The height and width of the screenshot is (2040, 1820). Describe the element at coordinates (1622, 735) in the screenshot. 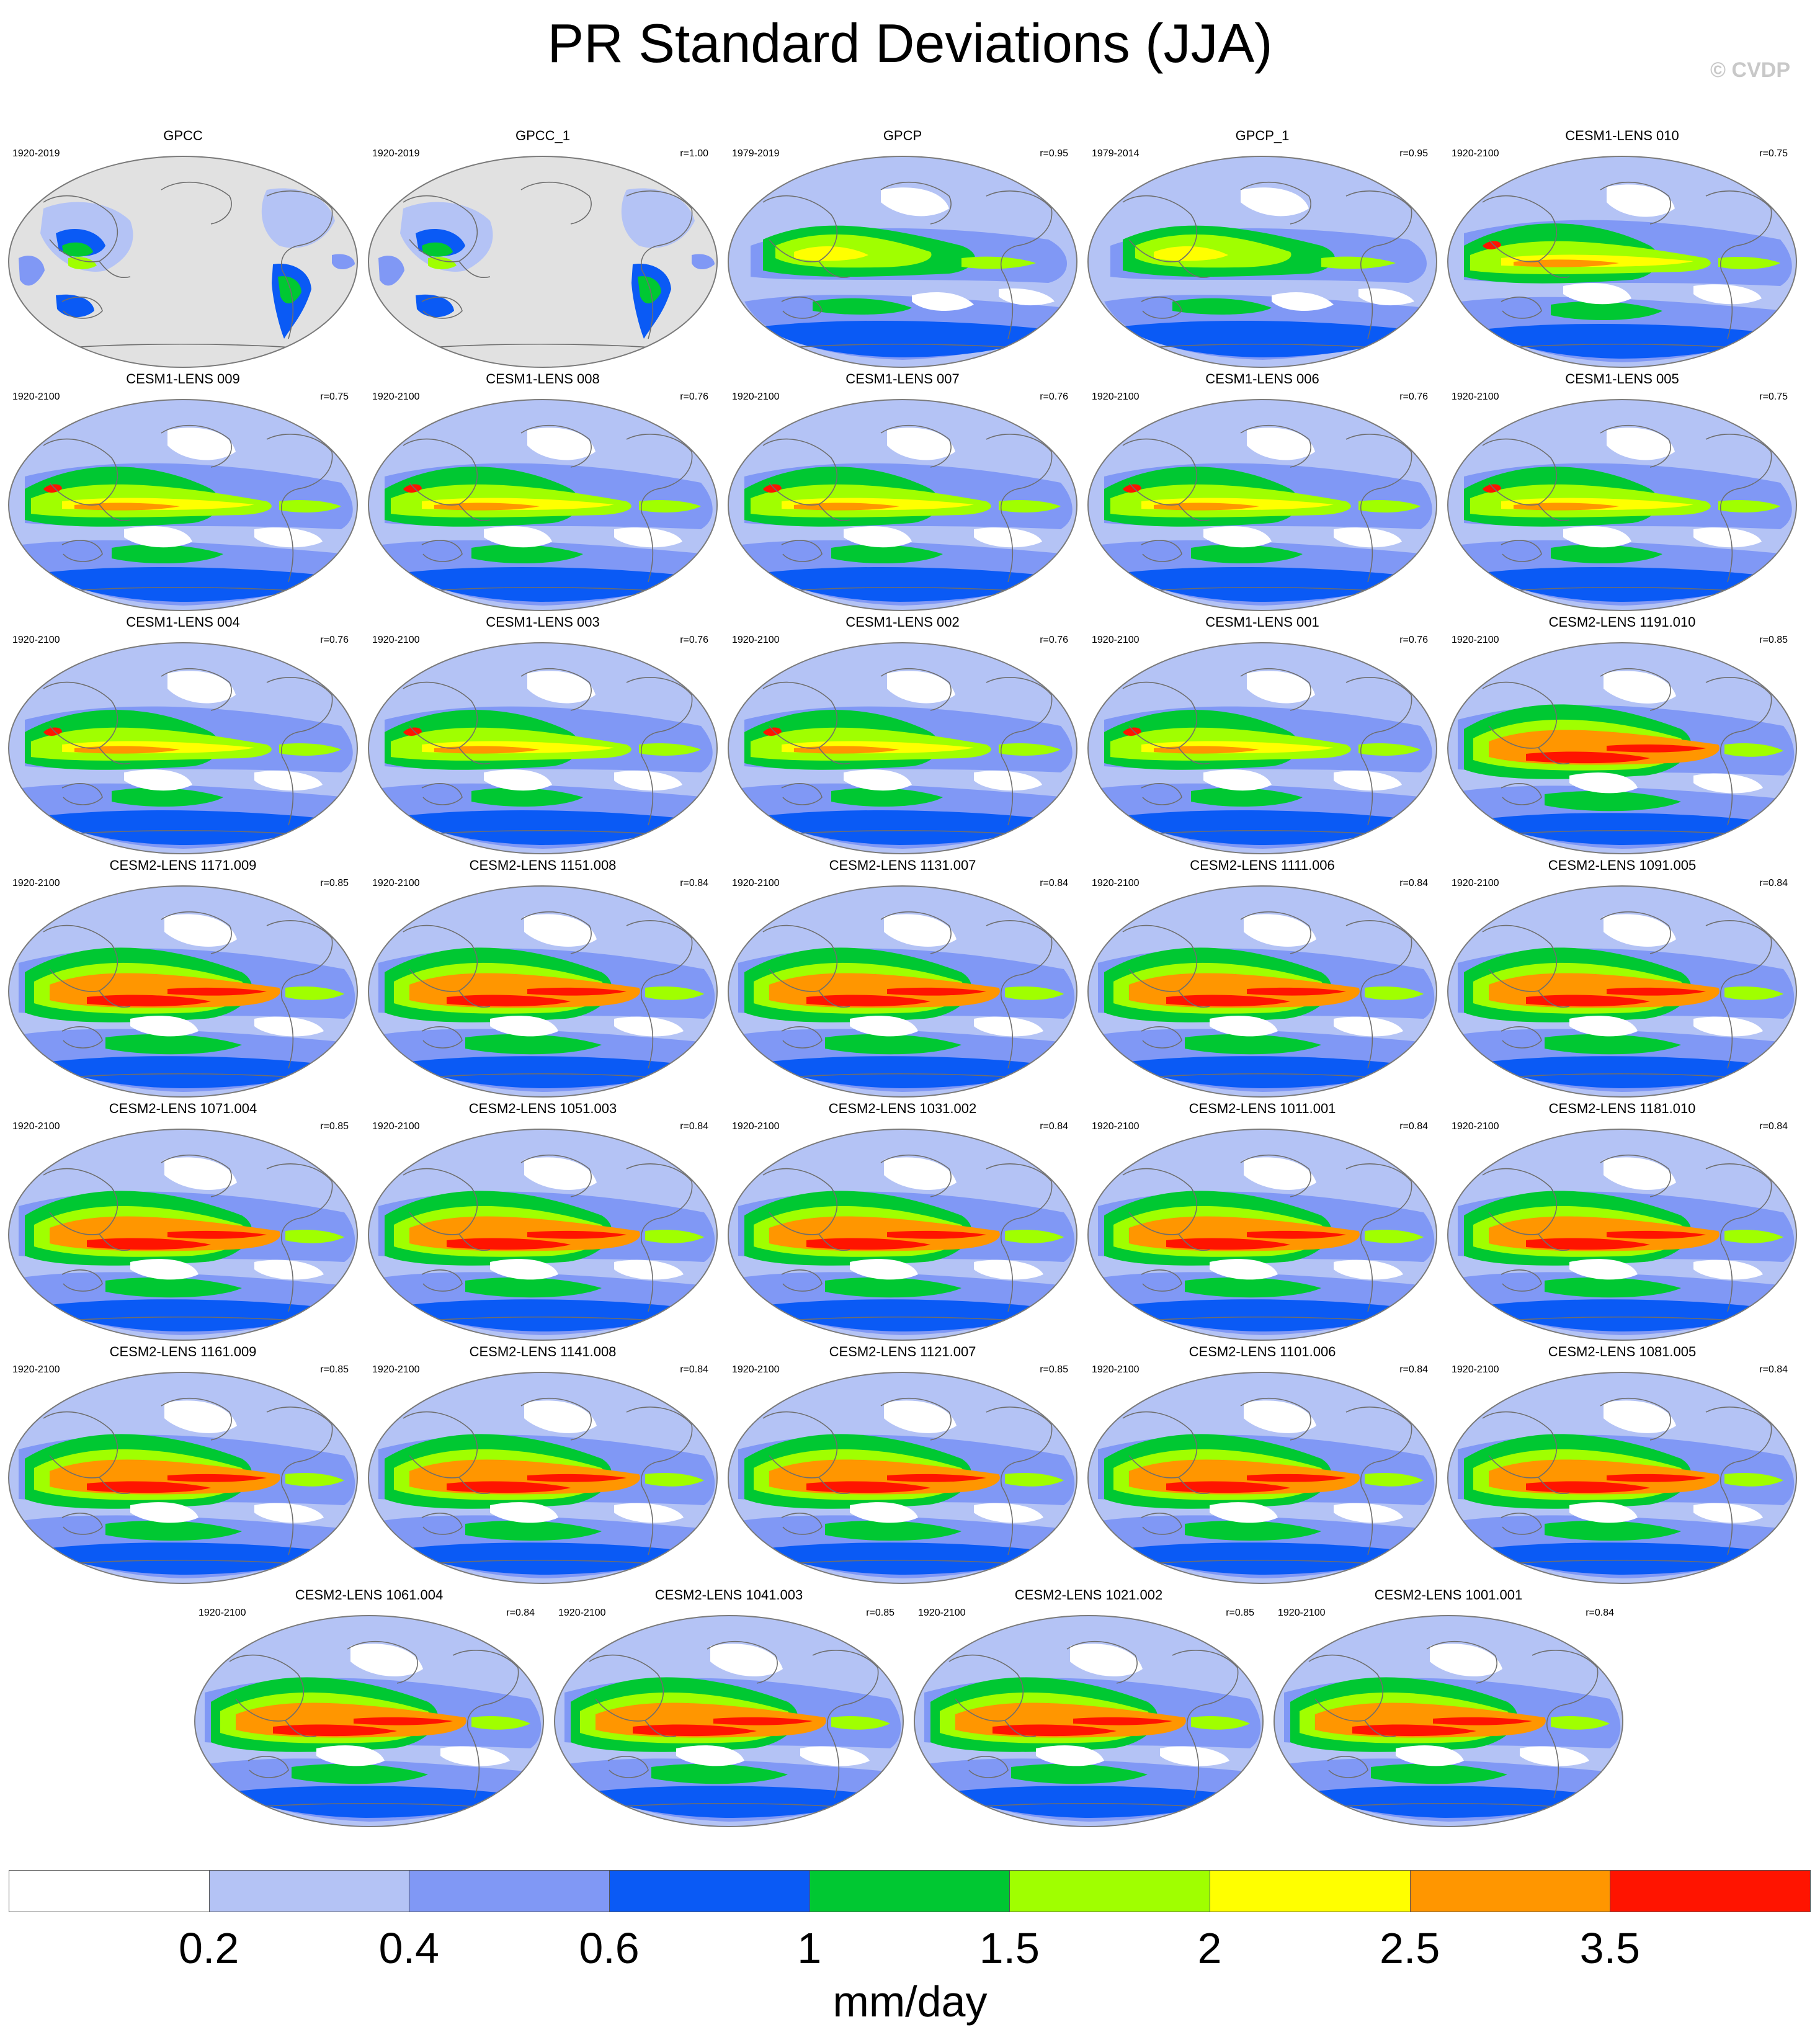

I see `map-panel: CESM2-LENS 1191.010 1920-2100 r=0.85` at that location.